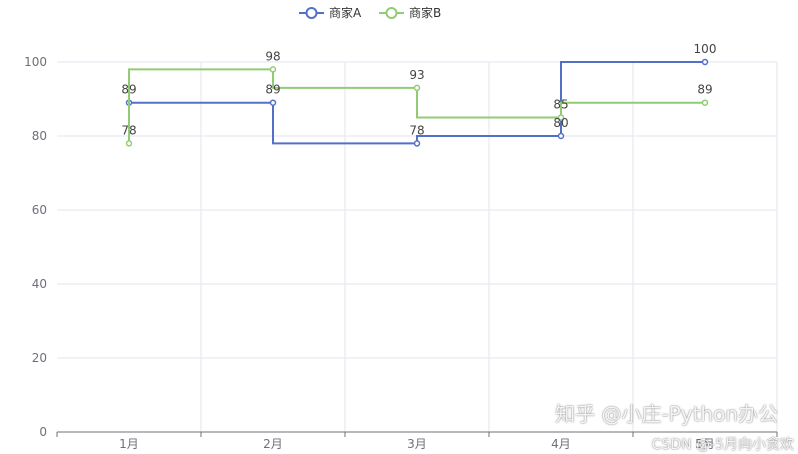  What do you see at coordinates (272, 56) in the screenshot?
I see `data-label-s2-2: 98` at bounding box center [272, 56].